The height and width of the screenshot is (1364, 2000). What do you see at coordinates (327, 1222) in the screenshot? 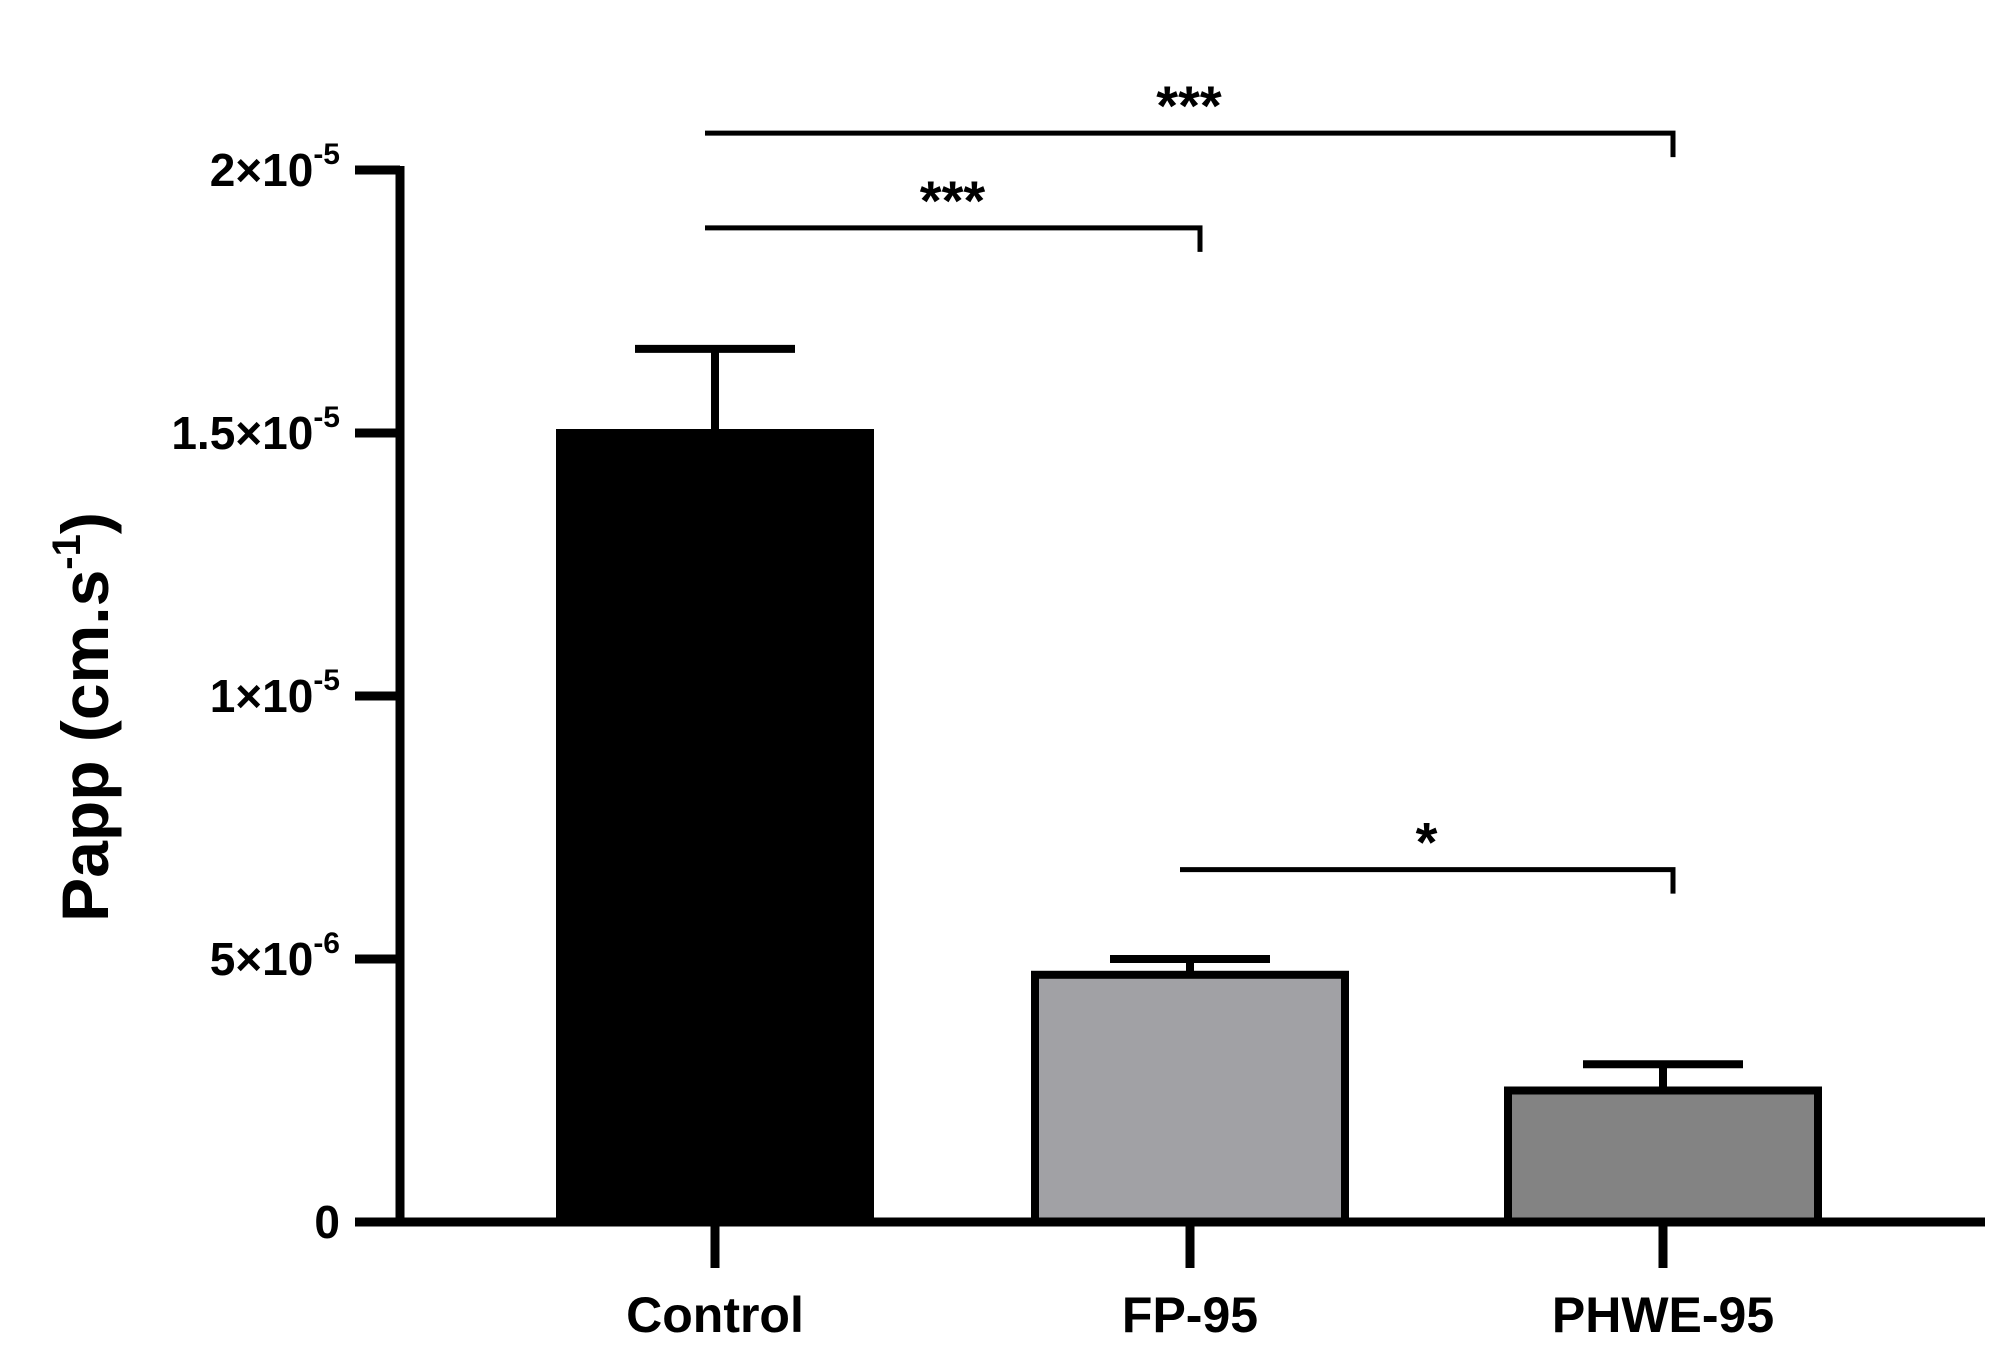
I see `y-tick-label: 0` at bounding box center [327, 1222].